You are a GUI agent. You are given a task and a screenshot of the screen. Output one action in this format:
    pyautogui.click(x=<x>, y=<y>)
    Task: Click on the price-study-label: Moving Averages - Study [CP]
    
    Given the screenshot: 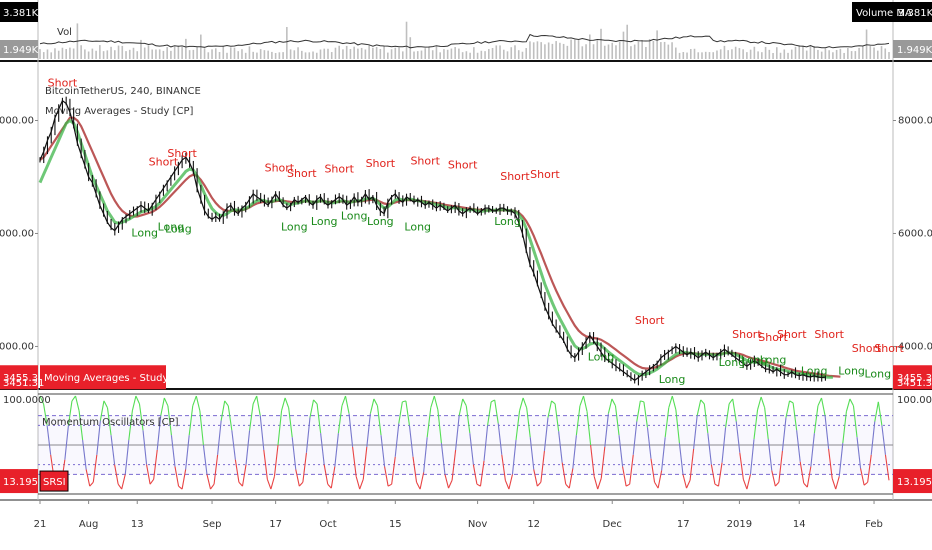 What is the action you would take?
    pyautogui.click(x=119, y=111)
    